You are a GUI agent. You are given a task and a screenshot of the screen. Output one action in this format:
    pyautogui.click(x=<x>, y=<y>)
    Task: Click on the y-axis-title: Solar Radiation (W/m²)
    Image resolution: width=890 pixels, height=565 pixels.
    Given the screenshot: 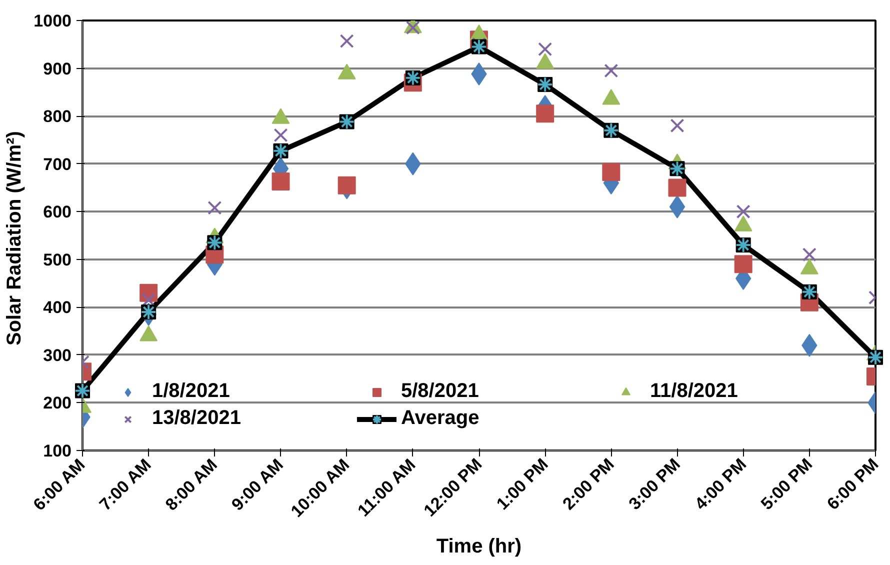 What is the action you would take?
    pyautogui.click(x=15, y=238)
    